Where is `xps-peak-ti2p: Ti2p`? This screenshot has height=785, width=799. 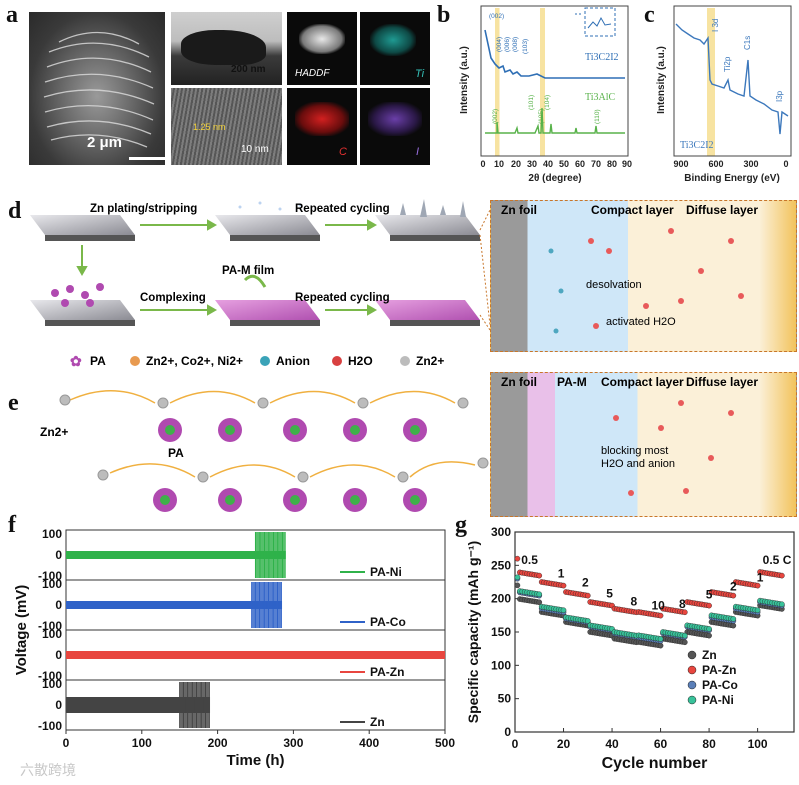 xps-peak-ti2p: Ti2p is located at coordinates (727, 64).